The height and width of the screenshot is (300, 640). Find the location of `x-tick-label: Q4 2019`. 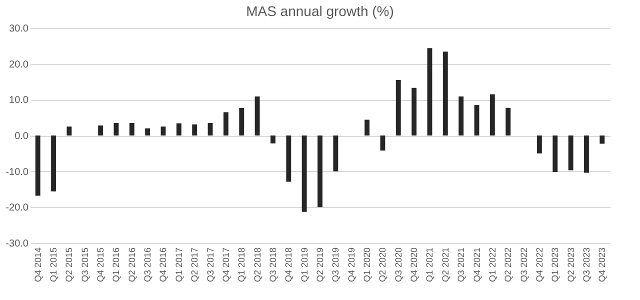

x-tick-label: Q4 2019 is located at coordinates (351, 265).